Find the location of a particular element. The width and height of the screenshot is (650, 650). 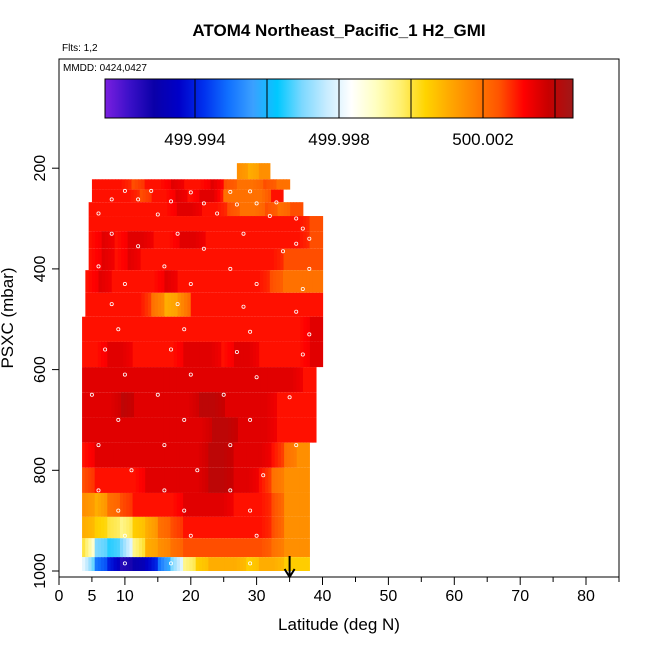

x-tick-label: 10 is located at coordinates (125, 596).